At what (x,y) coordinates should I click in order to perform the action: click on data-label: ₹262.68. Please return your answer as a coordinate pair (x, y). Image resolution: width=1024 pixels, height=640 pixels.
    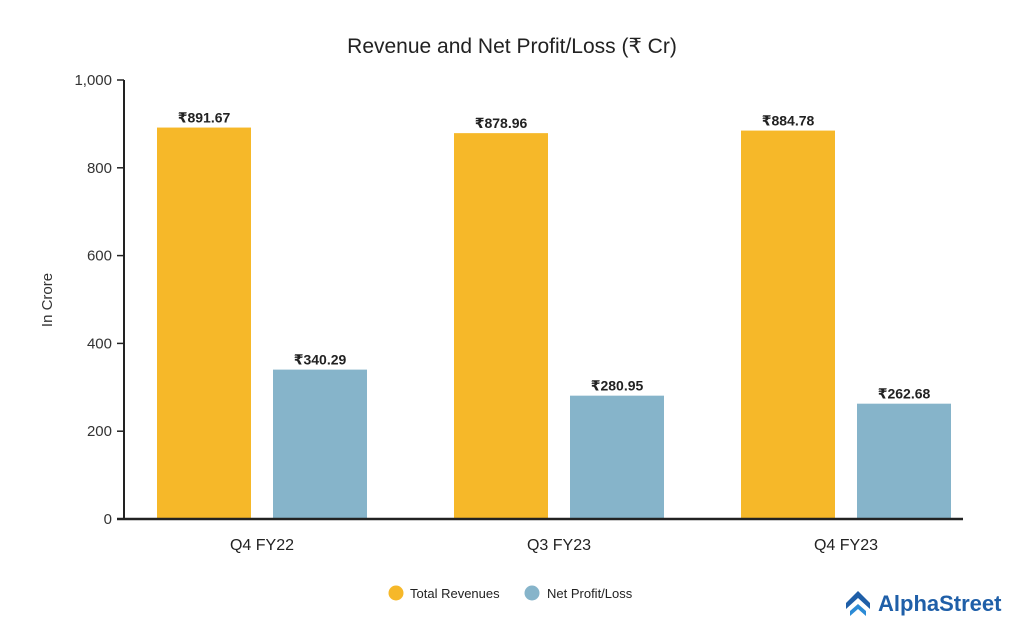
    Looking at the image, I should click on (904, 394).